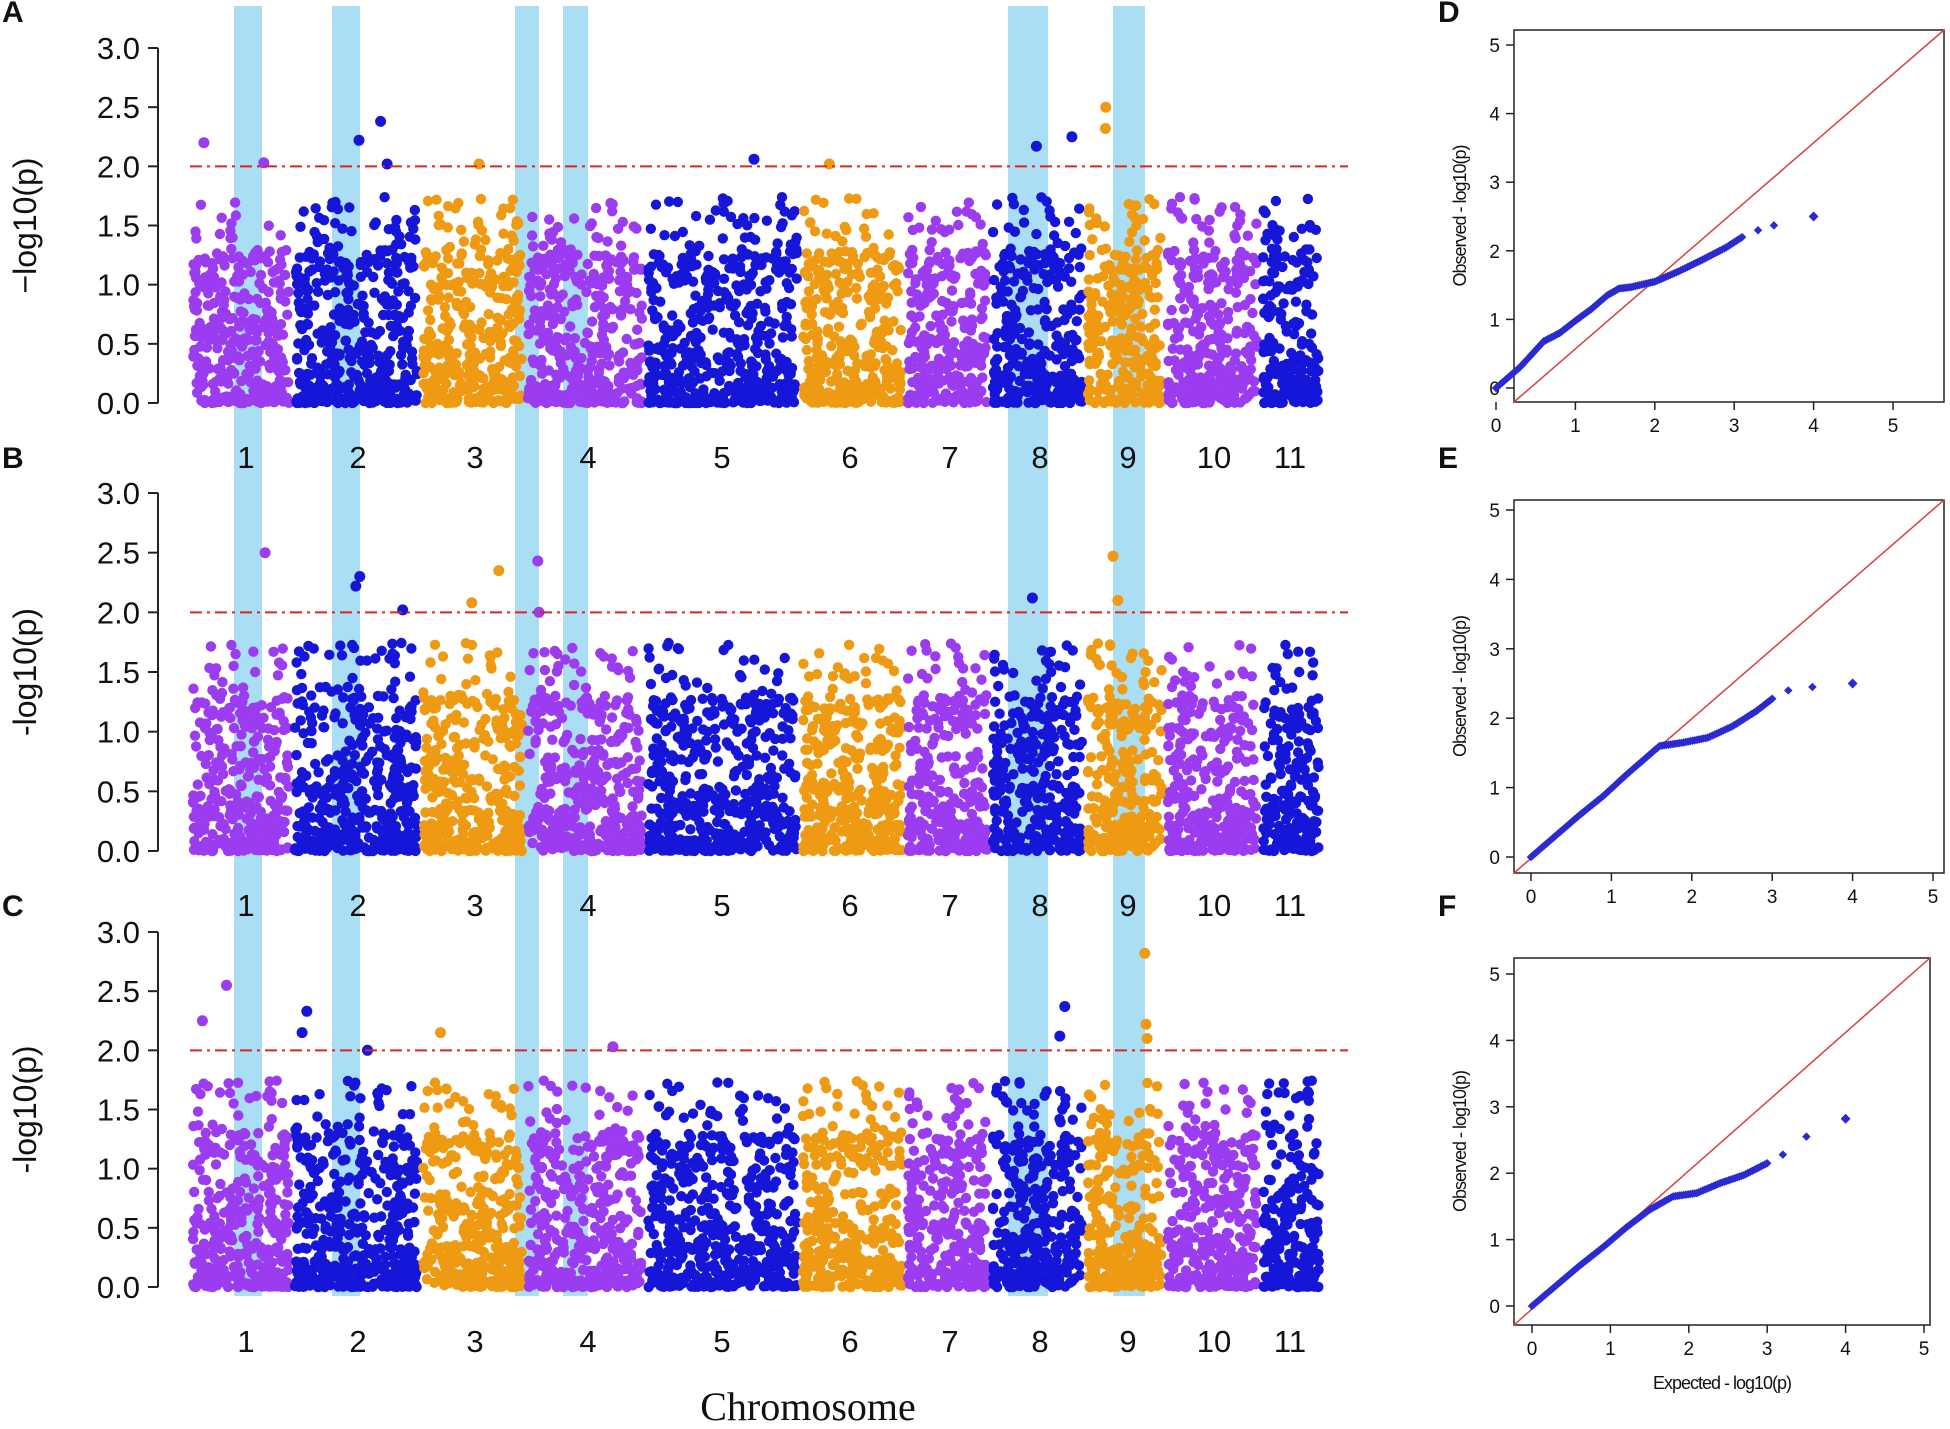 This screenshot has height=1429, width=1950. Describe the element at coordinates (118, 344) in the screenshot. I see `y-tick-label: 0.5` at that location.